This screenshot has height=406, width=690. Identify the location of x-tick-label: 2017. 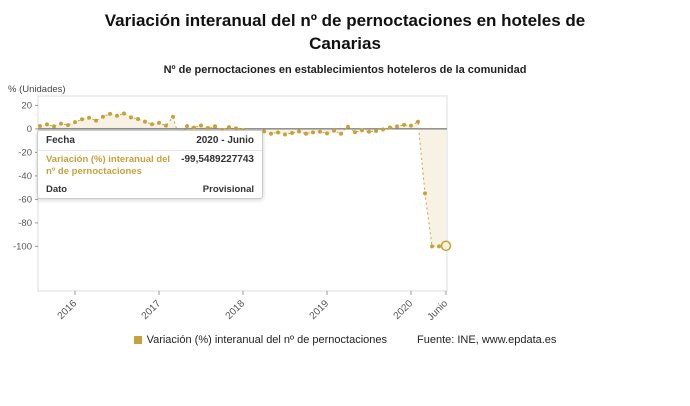
(152, 310).